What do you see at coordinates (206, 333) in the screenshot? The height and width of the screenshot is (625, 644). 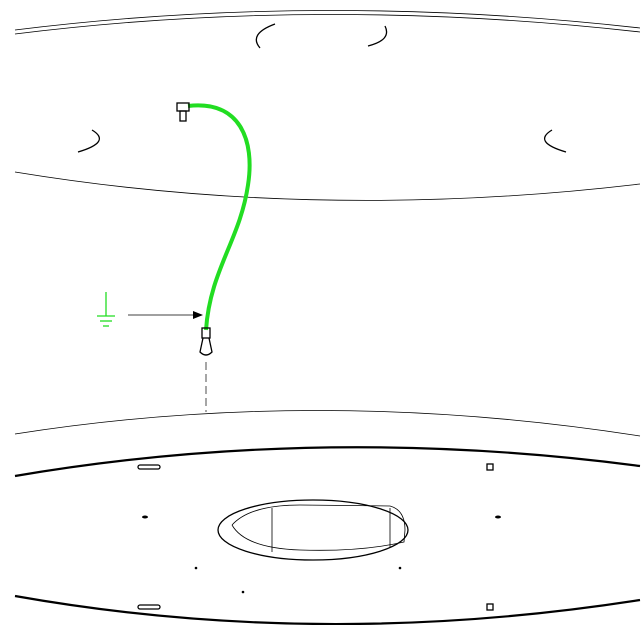 I see `terminal-sleeve` at bounding box center [206, 333].